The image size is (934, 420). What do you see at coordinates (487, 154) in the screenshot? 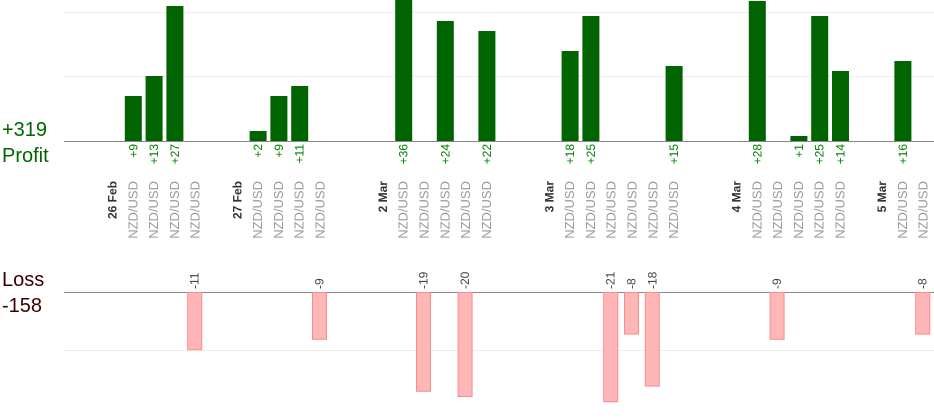
I see `profit-value-label: +22` at bounding box center [487, 154].